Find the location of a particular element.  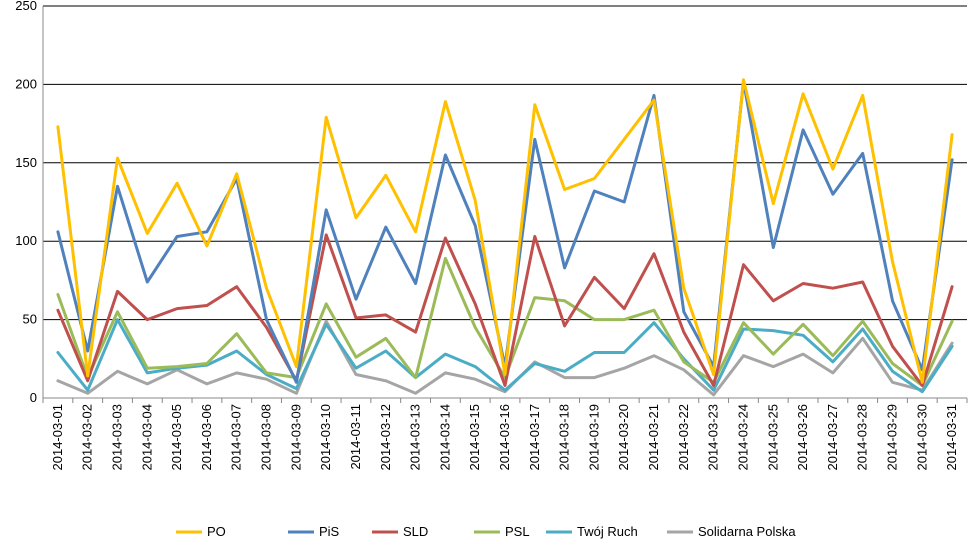

y-axis-tick-labels: 0 50 100 150 200 250 is located at coordinates (26, 202).